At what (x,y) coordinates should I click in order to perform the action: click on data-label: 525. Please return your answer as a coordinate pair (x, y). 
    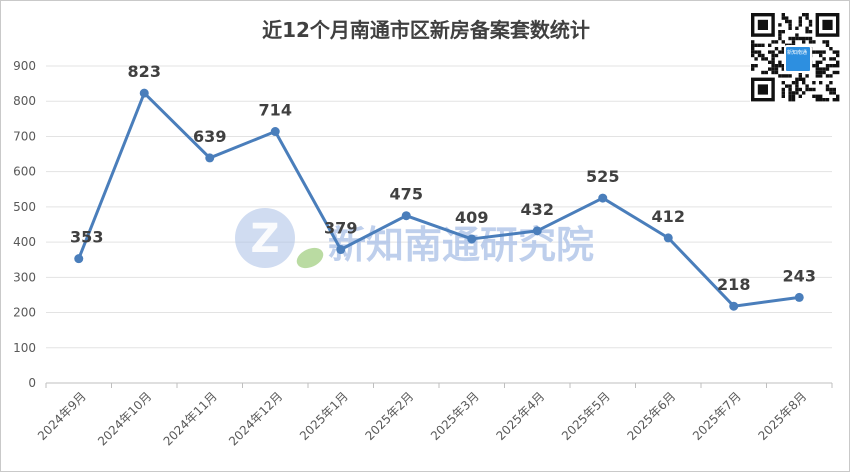
    Looking at the image, I should click on (602, 176).